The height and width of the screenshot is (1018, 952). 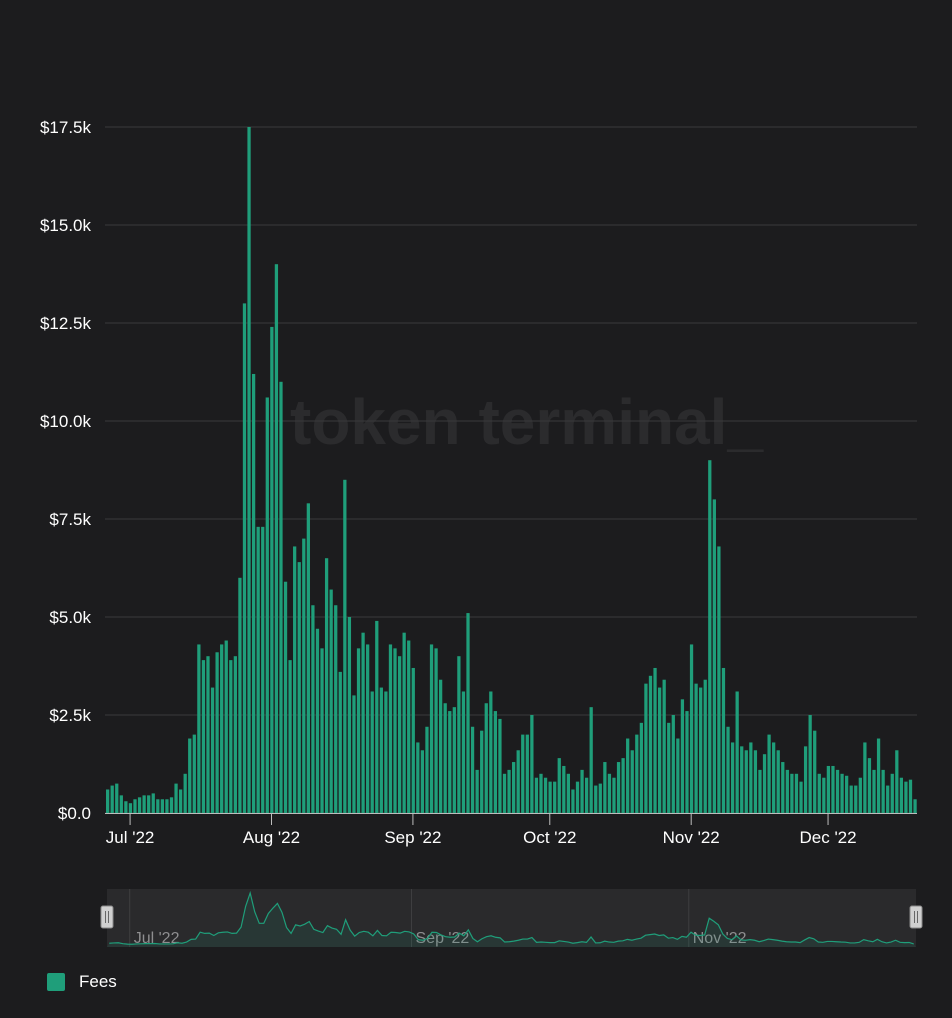 What do you see at coordinates (511, 918) in the screenshot?
I see `navigator: Jul '22 Sep '22 Nov '22` at bounding box center [511, 918].